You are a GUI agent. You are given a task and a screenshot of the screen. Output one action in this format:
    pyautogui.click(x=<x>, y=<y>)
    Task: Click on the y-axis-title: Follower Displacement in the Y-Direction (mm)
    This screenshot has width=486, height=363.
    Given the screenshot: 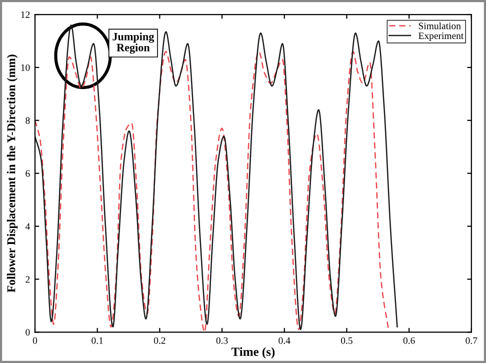 What is the action you would take?
    pyautogui.click(x=12, y=173)
    